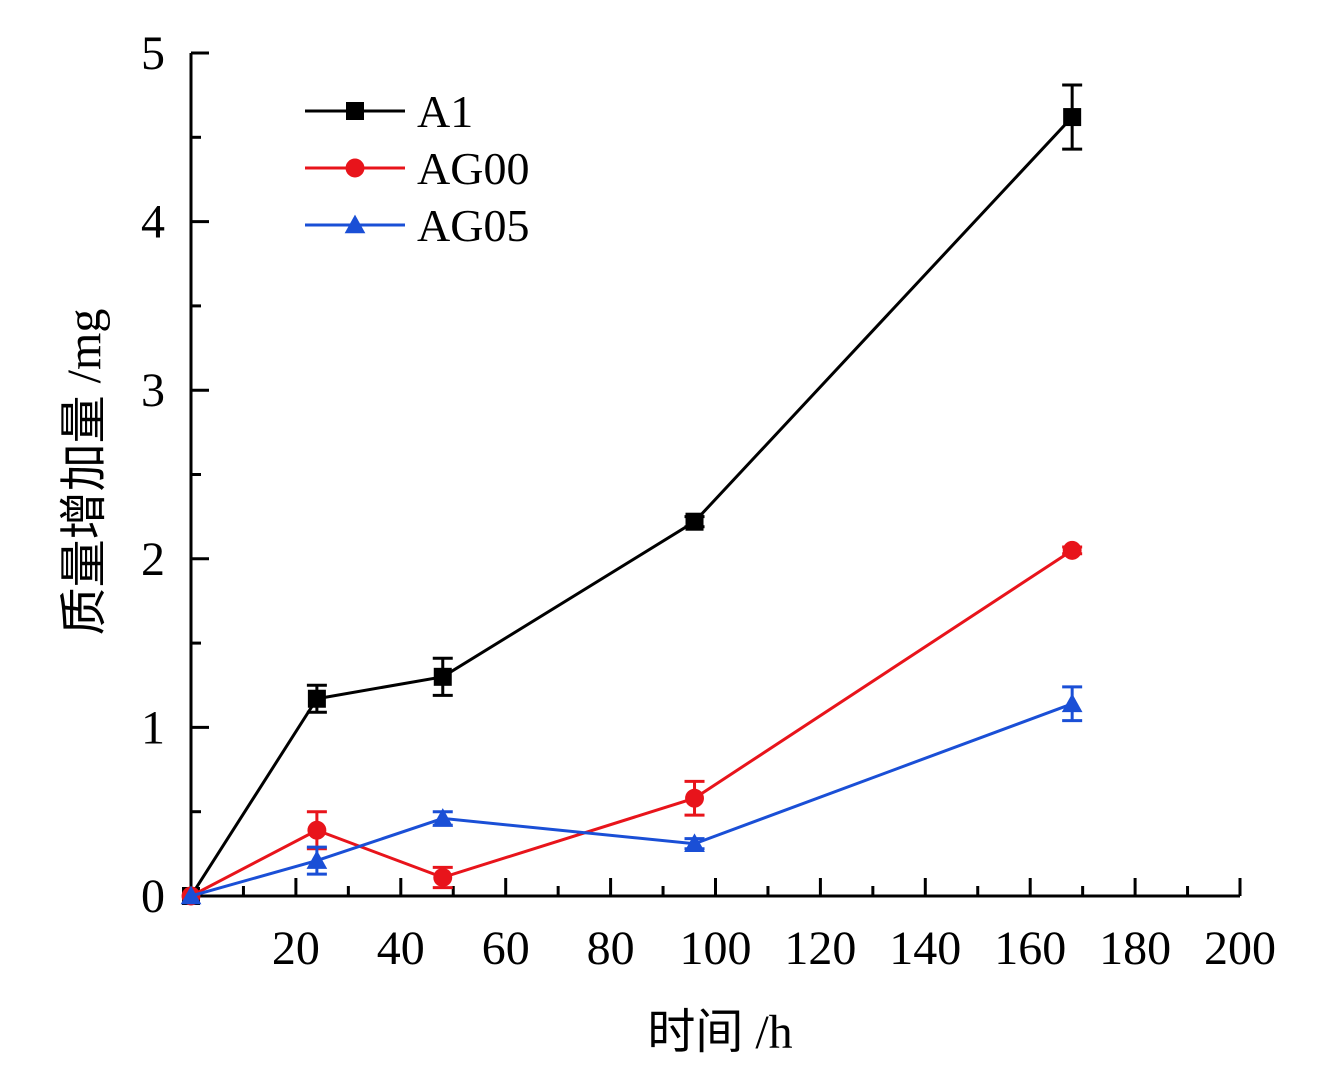  I want to click on x-tick-label: 200, so click(1240, 948).